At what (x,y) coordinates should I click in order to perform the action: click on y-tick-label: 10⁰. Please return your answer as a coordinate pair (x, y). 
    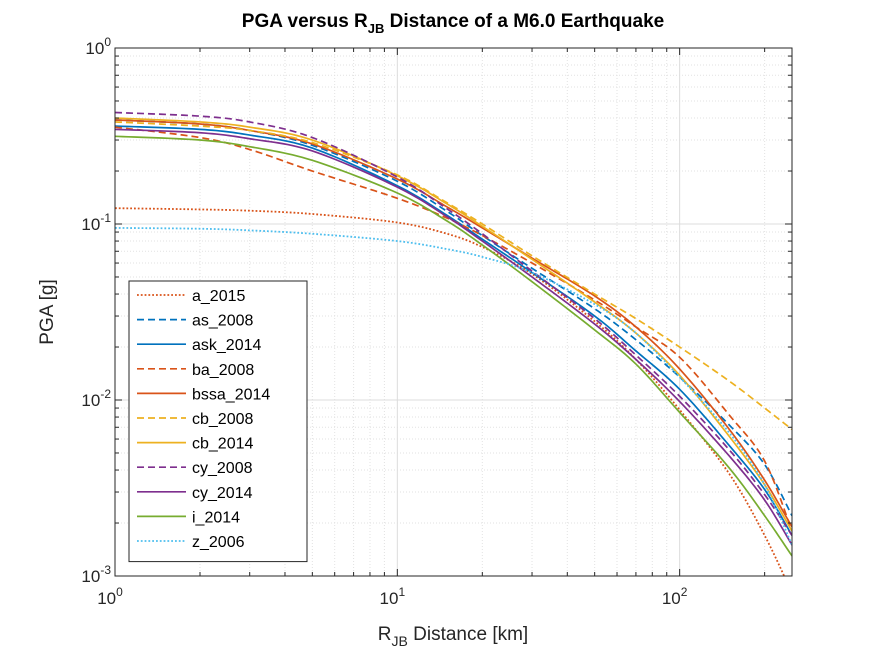
    Looking at the image, I should click on (98, 46).